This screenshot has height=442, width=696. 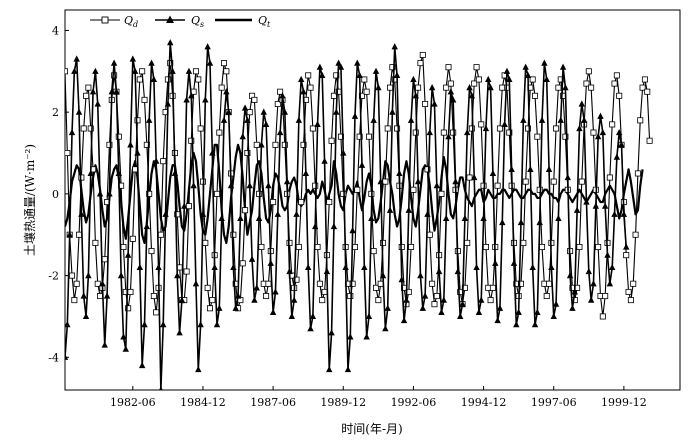 I want to click on legend-qt-label: Qt, so click(x=264, y=21).